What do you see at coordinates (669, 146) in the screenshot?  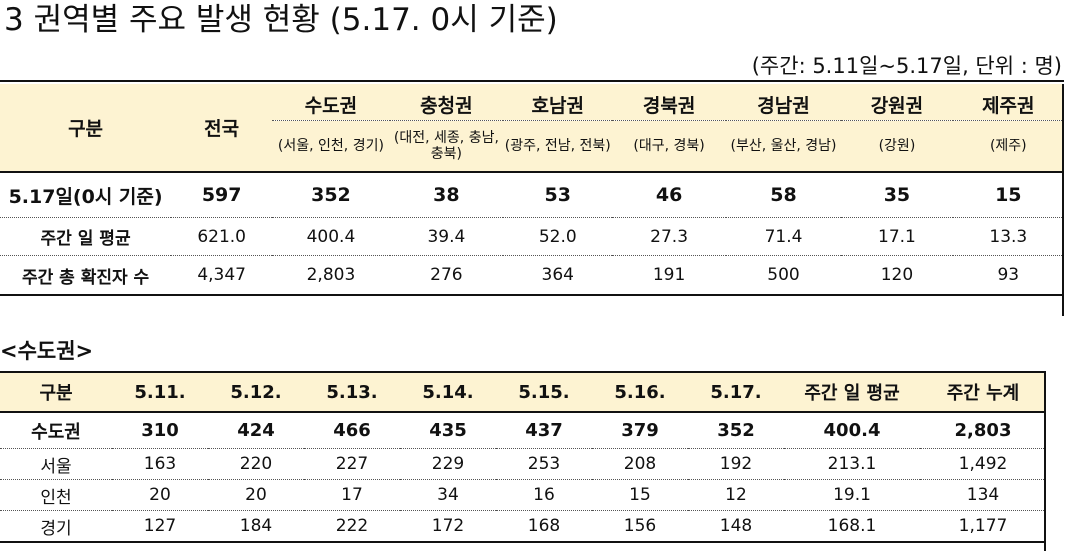 I see `region-subheader: (대구, 경북)` at bounding box center [669, 146].